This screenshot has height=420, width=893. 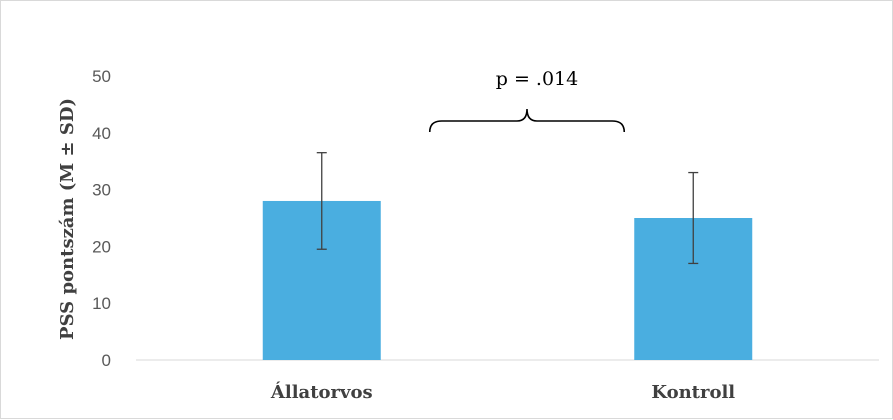 What do you see at coordinates (106, 360) in the screenshot?
I see `y-tick-label: 0` at bounding box center [106, 360].